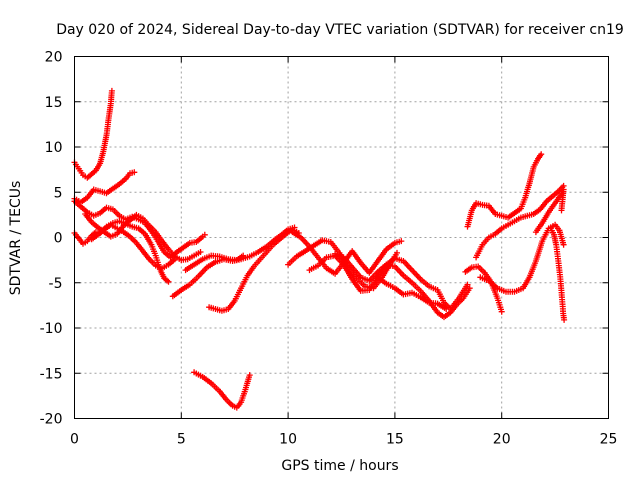 The height and width of the screenshot is (485, 640). I want to click on series-arc-i, so click(254, 270).